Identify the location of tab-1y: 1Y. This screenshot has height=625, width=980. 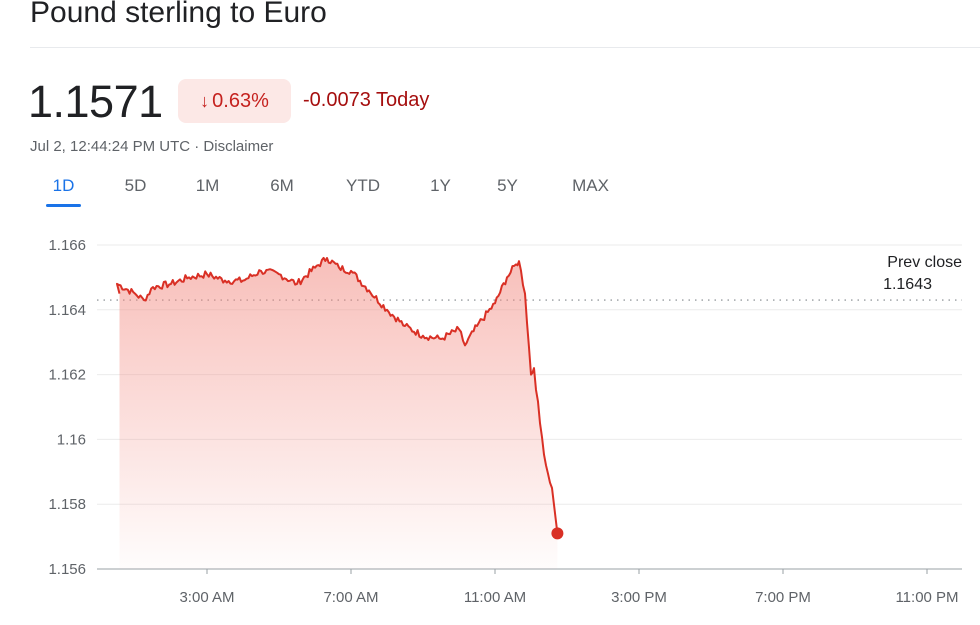
(440, 186).